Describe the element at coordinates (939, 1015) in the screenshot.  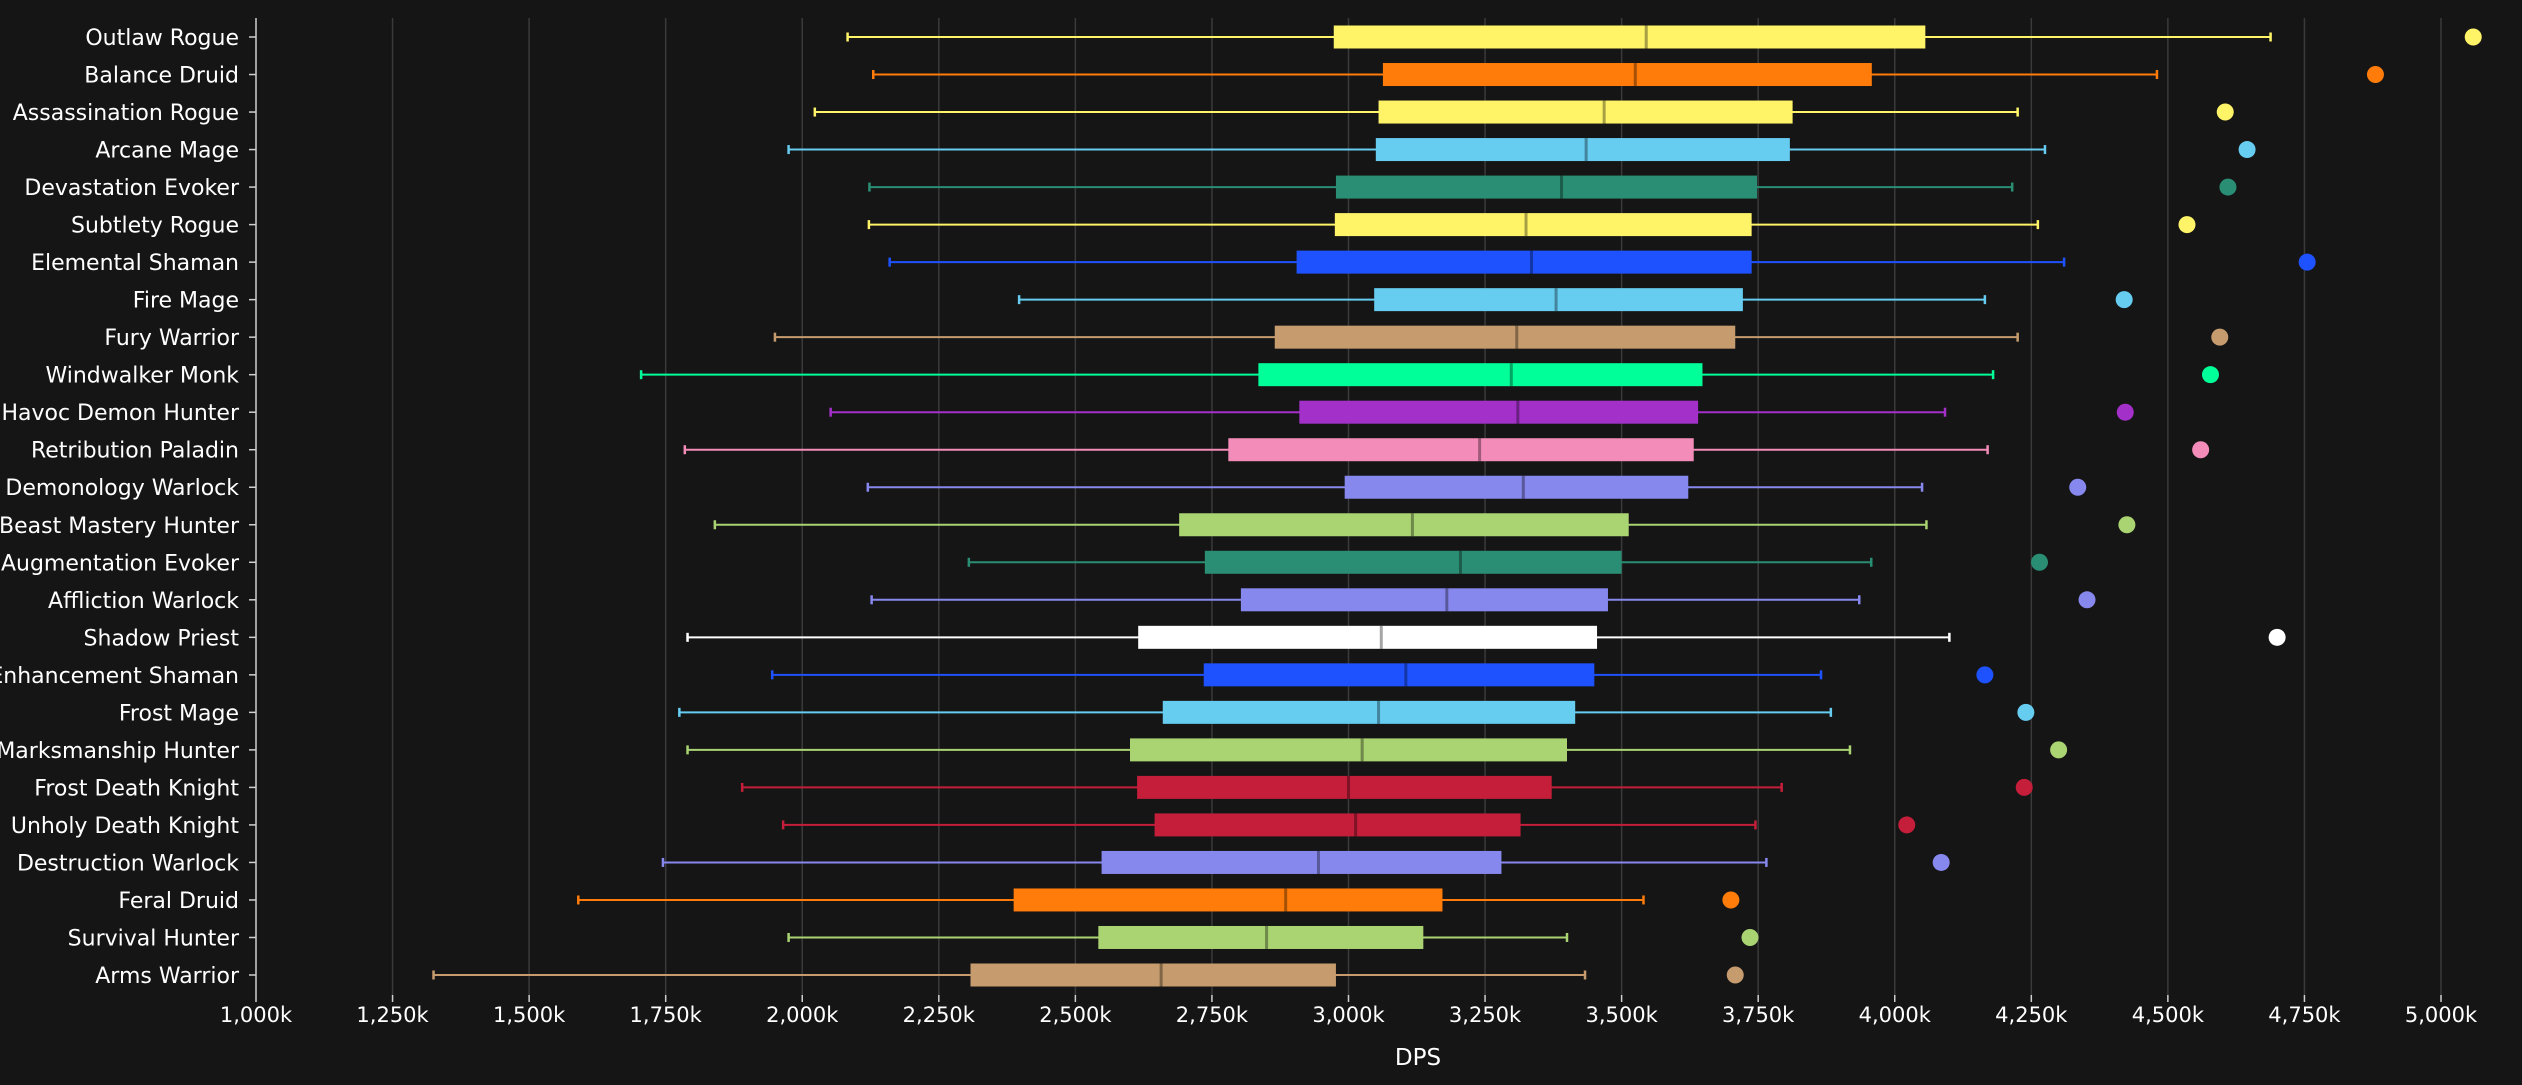
I see `x-tick-label: 2,250k` at that location.